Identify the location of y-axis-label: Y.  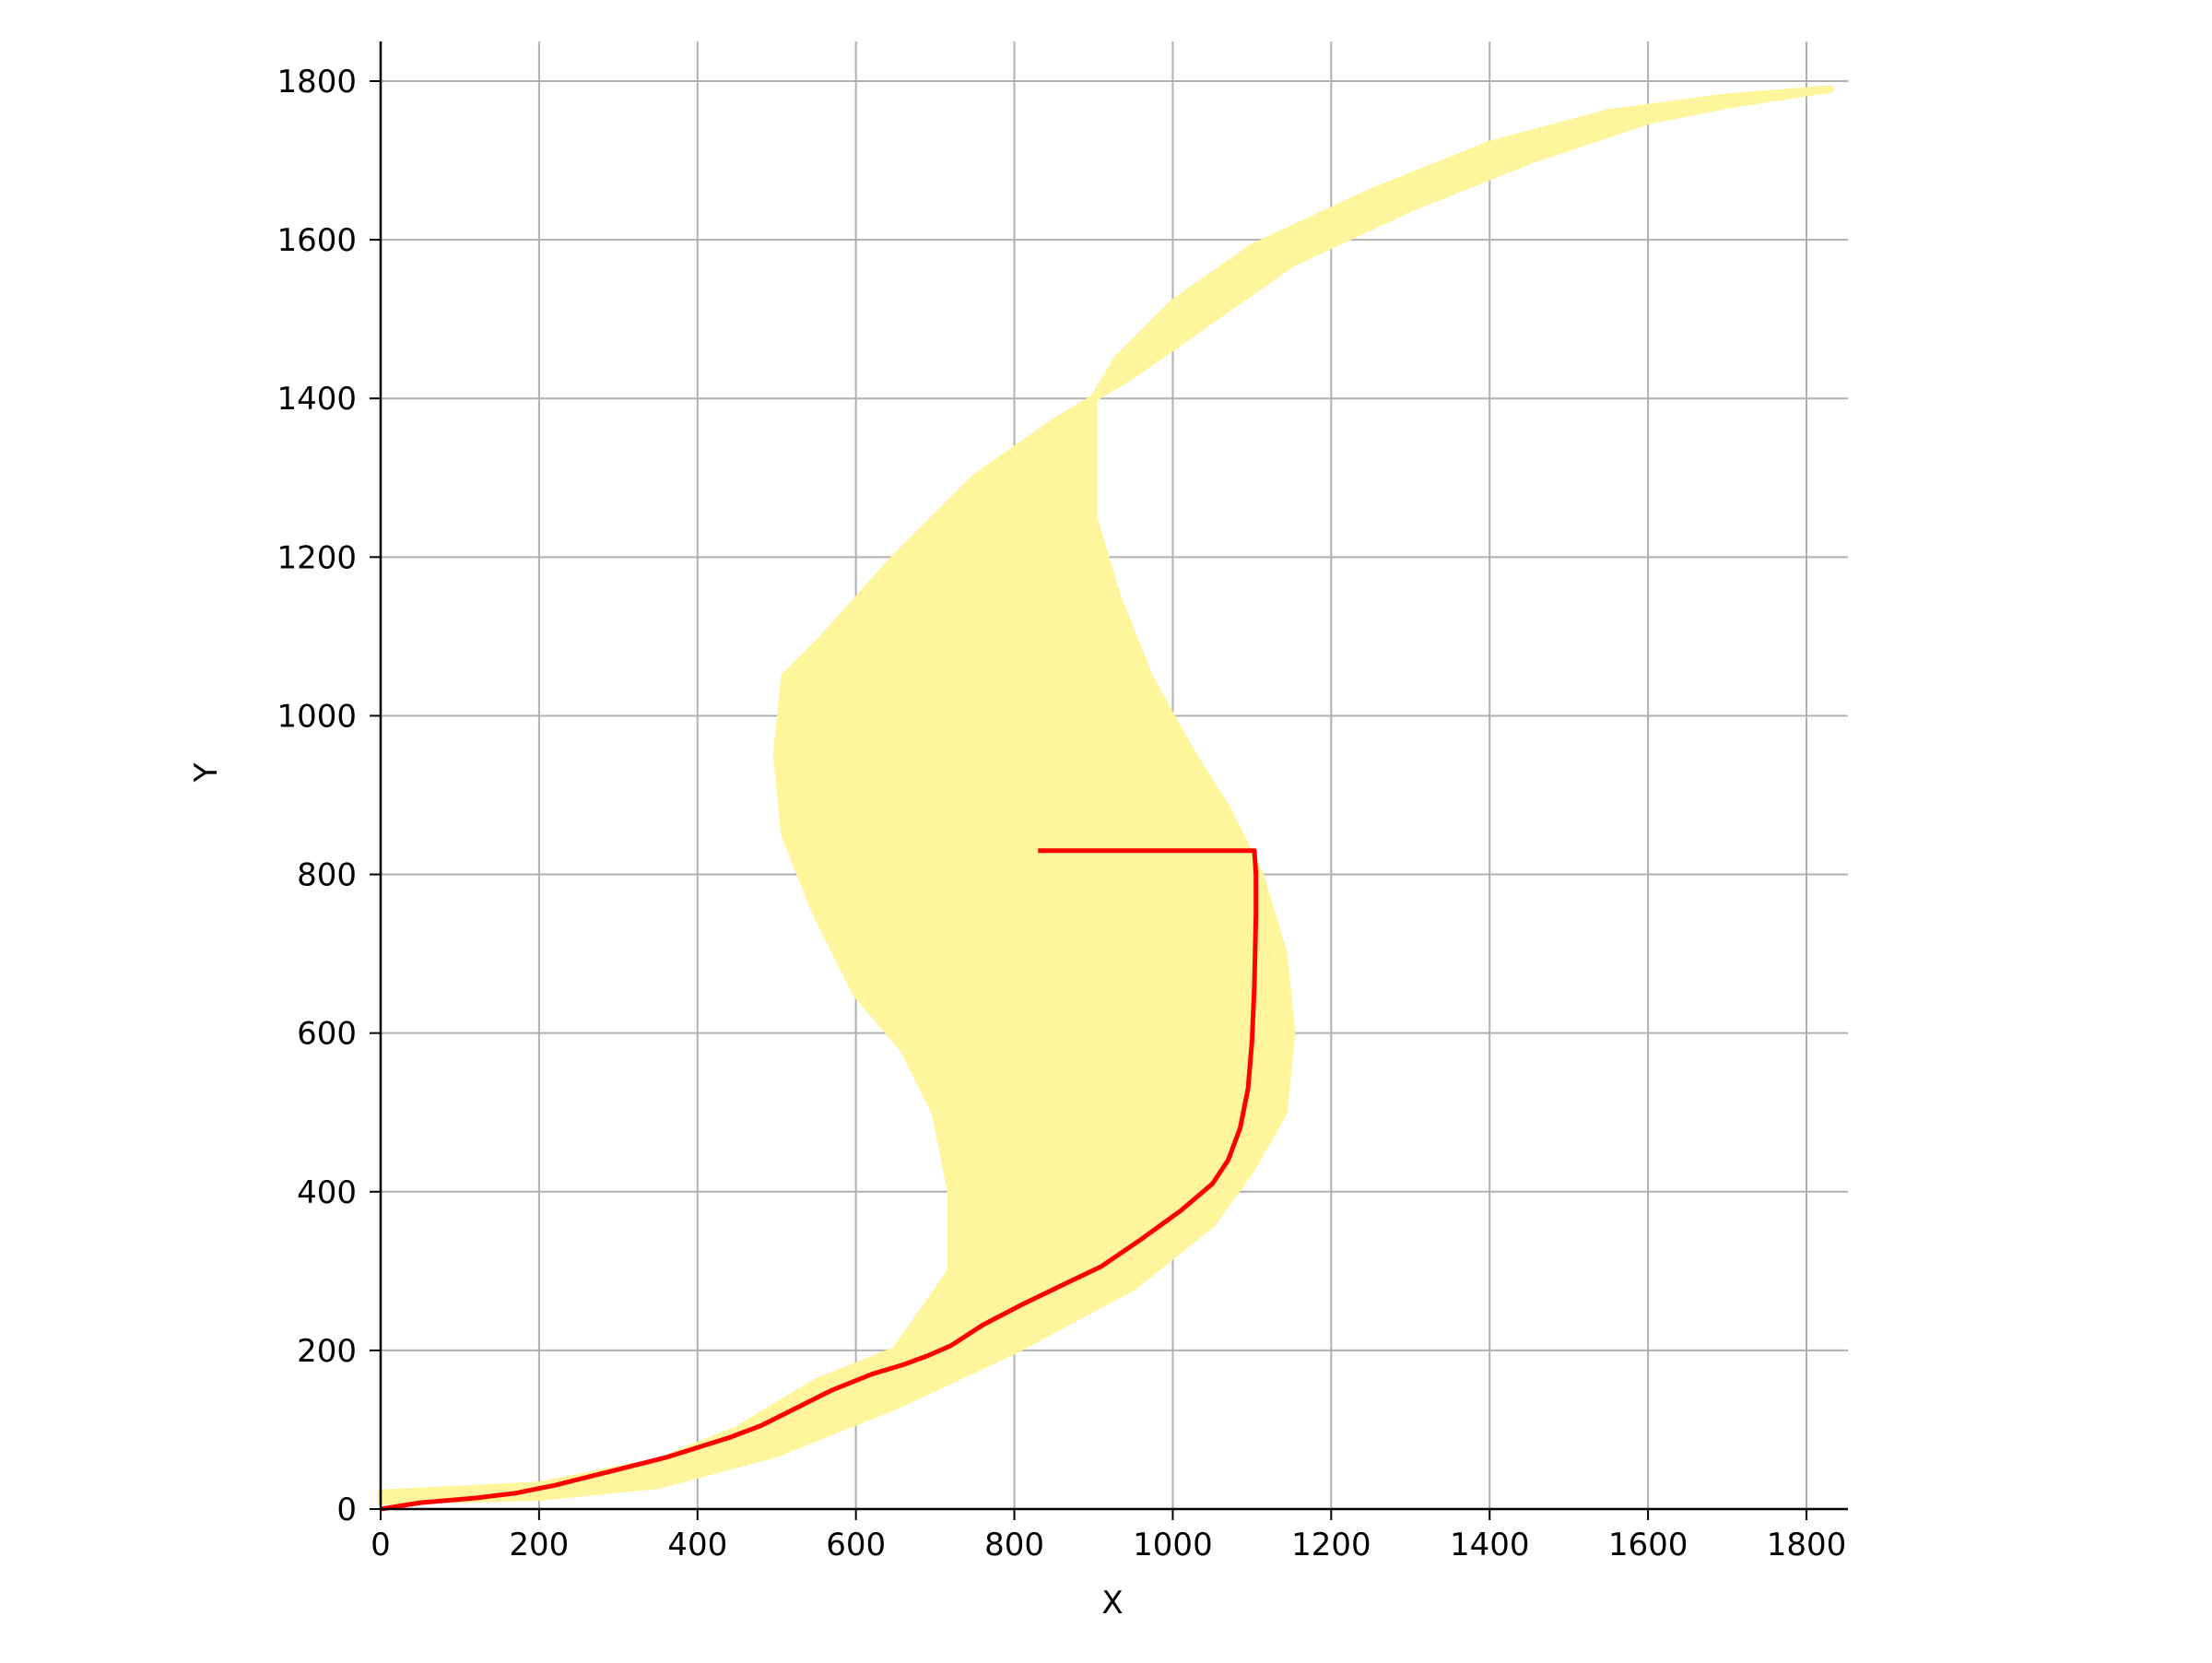
(206, 772).